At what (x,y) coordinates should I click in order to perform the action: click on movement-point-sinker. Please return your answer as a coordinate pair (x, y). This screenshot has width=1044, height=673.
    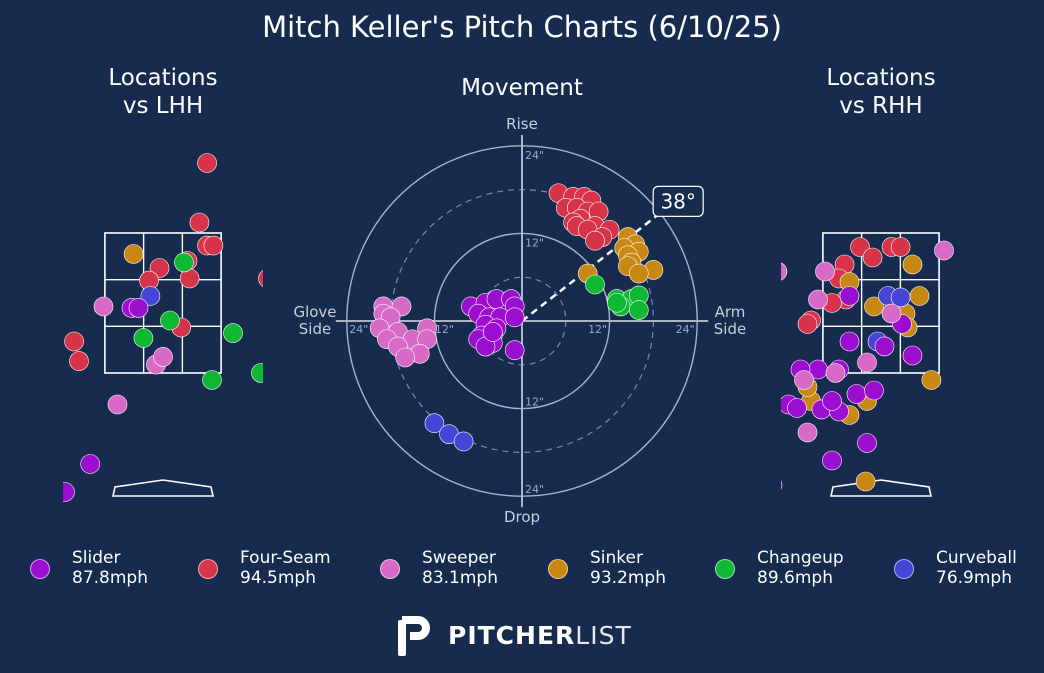
    Looking at the image, I should click on (638, 273).